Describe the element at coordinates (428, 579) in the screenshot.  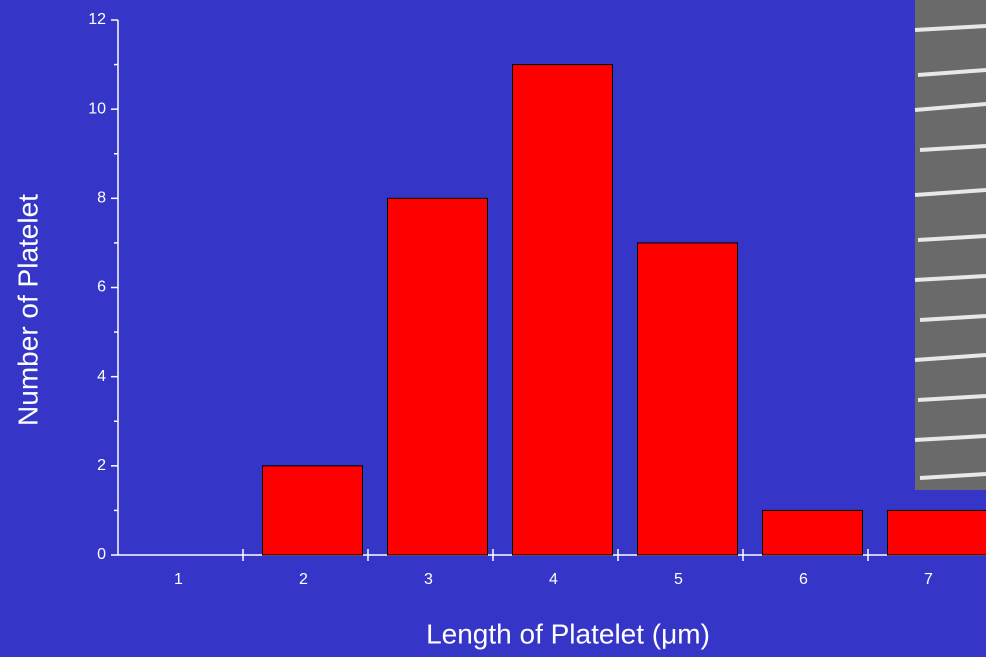
I see `x-tick-label: 3` at that location.